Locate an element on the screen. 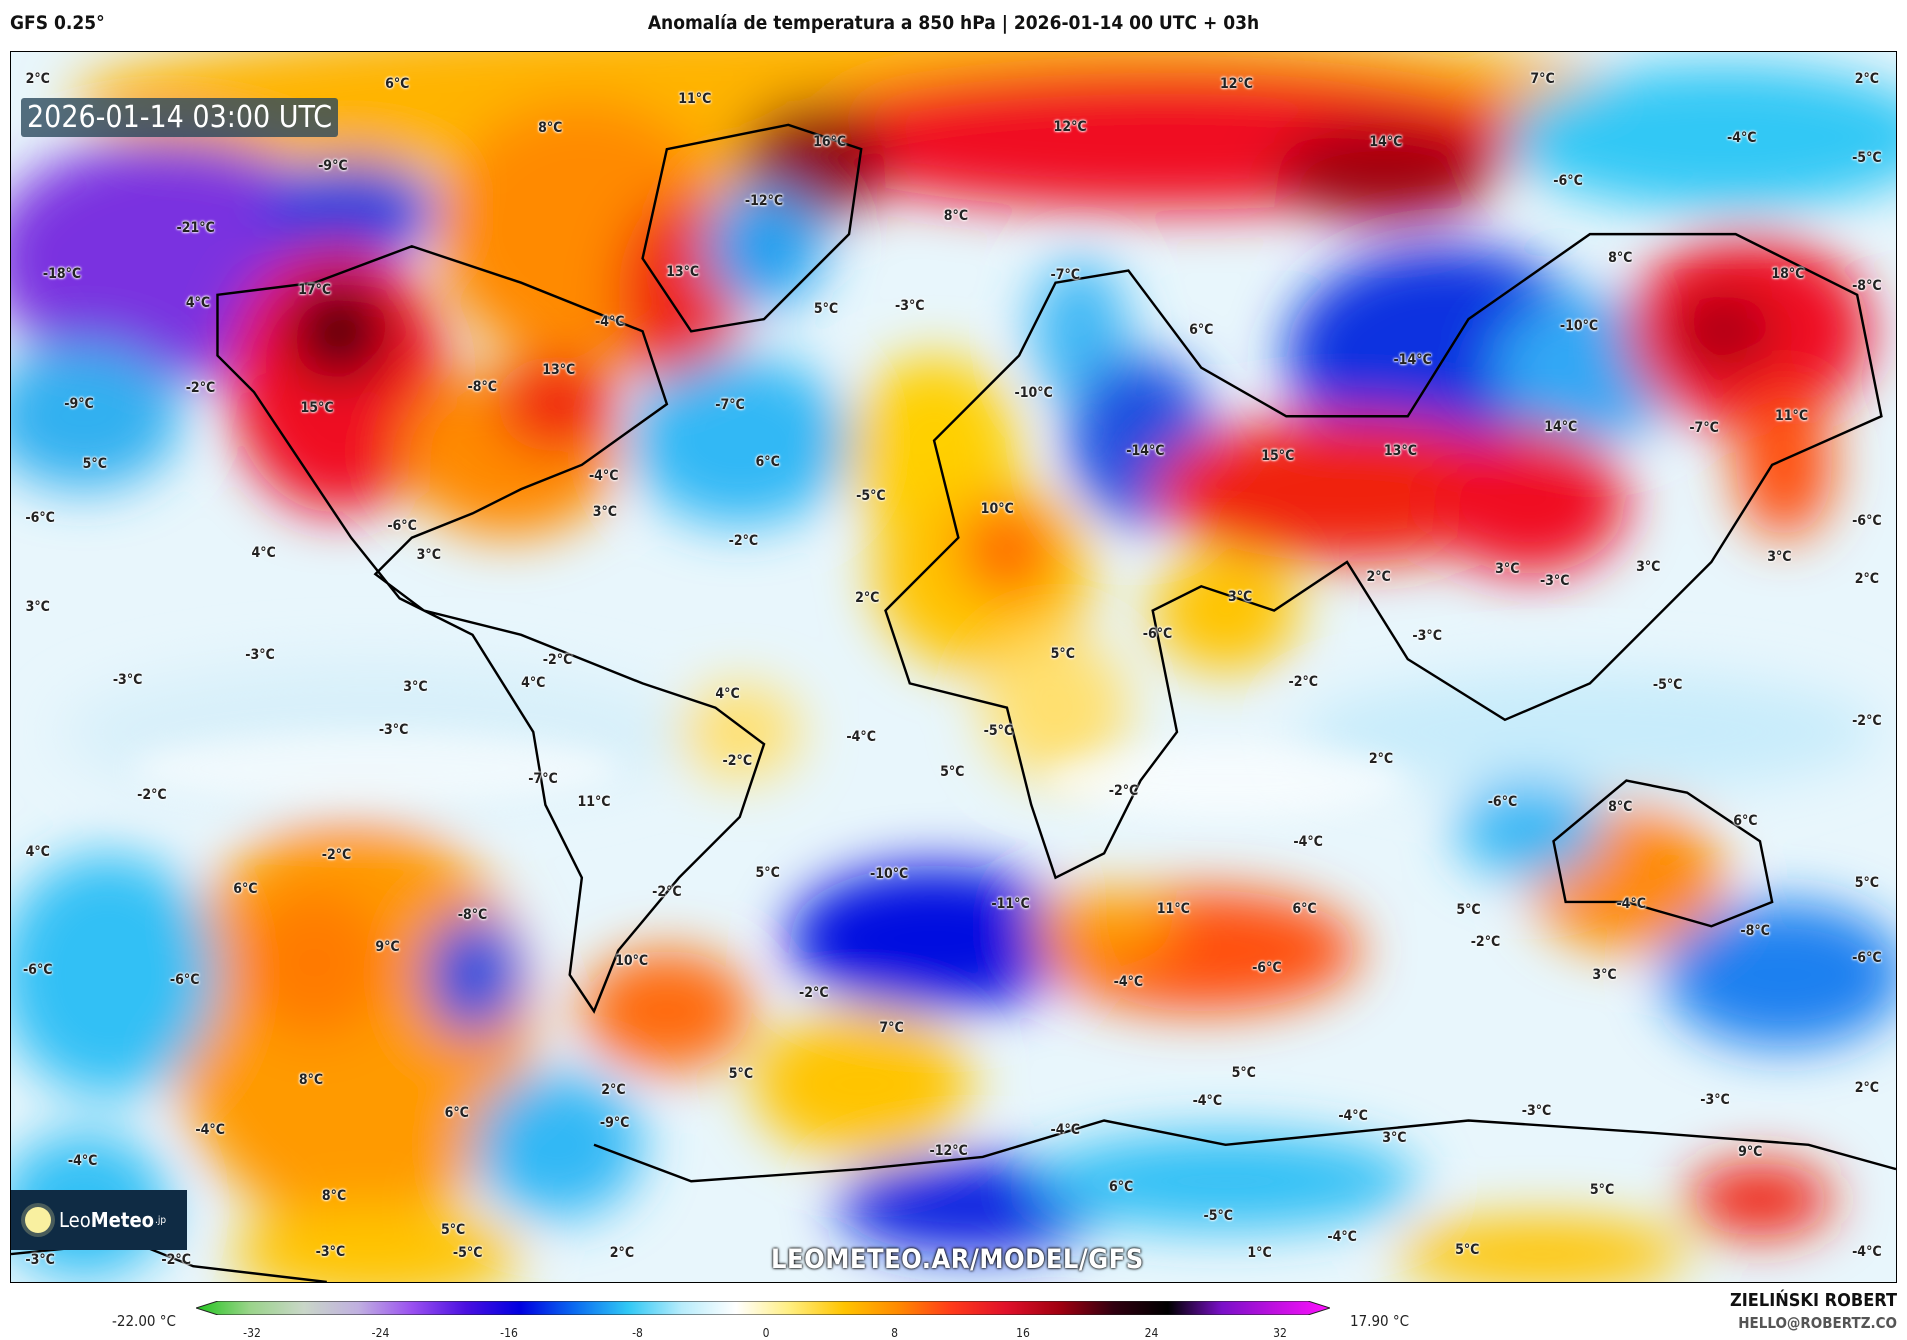 Image resolution: width=1907 pixels, height=1340 pixels. temperature-label: -18°C is located at coordinates (62, 274).